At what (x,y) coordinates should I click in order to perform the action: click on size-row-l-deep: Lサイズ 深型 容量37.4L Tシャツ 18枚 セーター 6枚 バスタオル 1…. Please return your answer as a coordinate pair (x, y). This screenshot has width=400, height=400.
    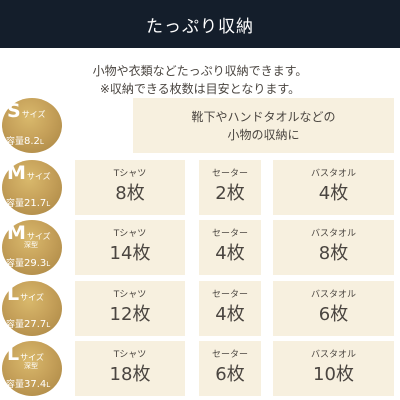
    Looking at the image, I should click on (200, 368).